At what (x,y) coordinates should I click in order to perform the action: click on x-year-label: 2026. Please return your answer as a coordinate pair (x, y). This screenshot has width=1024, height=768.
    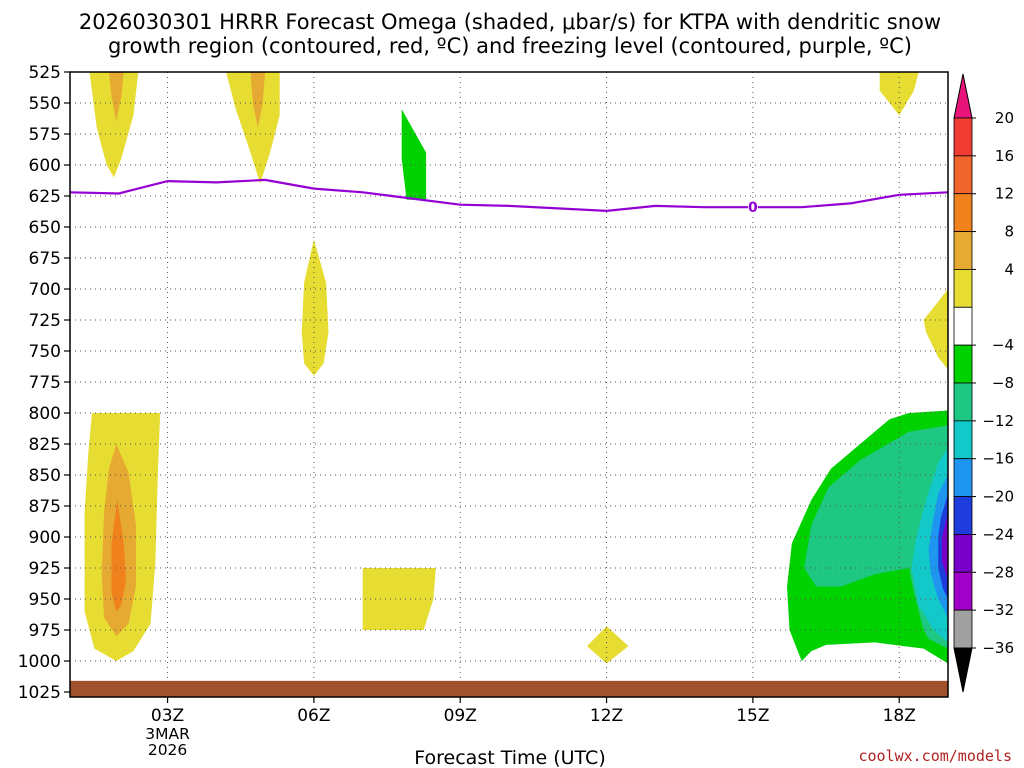
    Looking at the image, I should click on (167, 750).